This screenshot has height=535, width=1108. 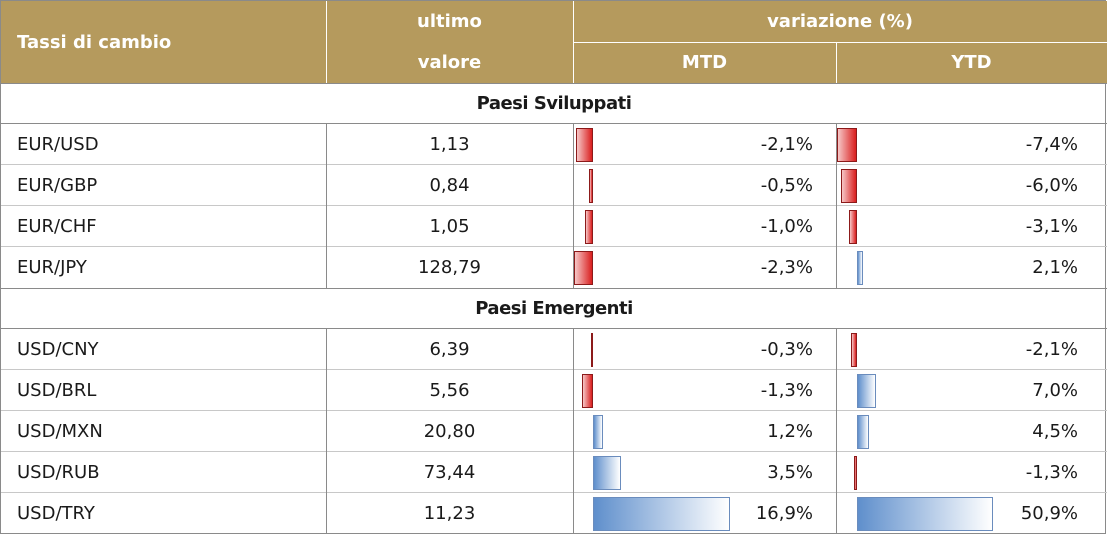 I want to click on header-ytd-label: YTD, so click(x=971, y=62).